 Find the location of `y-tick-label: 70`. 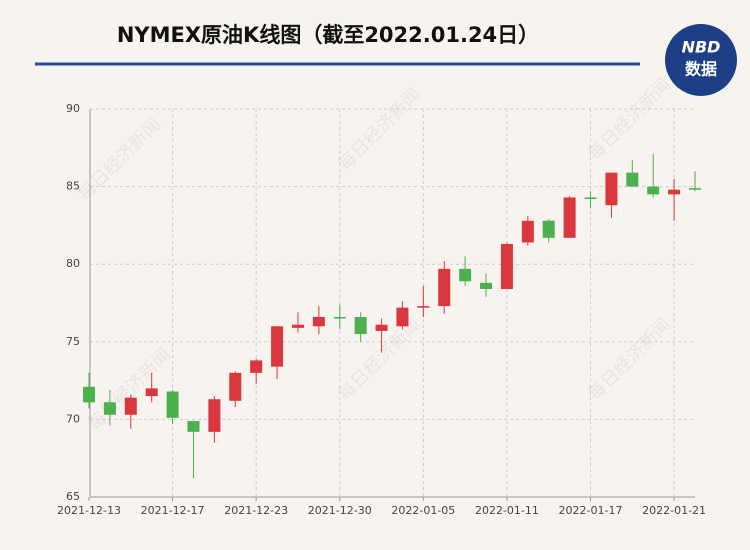

y-tick-label: 70 is located at coordinates (73, 418).